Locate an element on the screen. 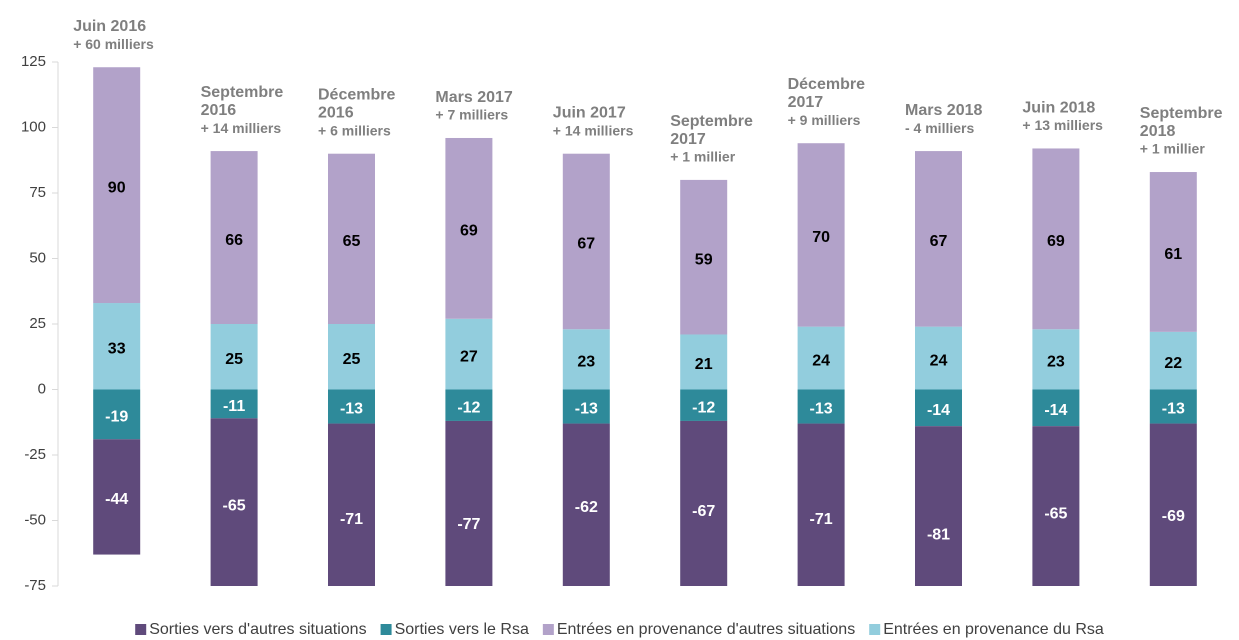  data-label: 22 is located at coordinates (1173, 363).